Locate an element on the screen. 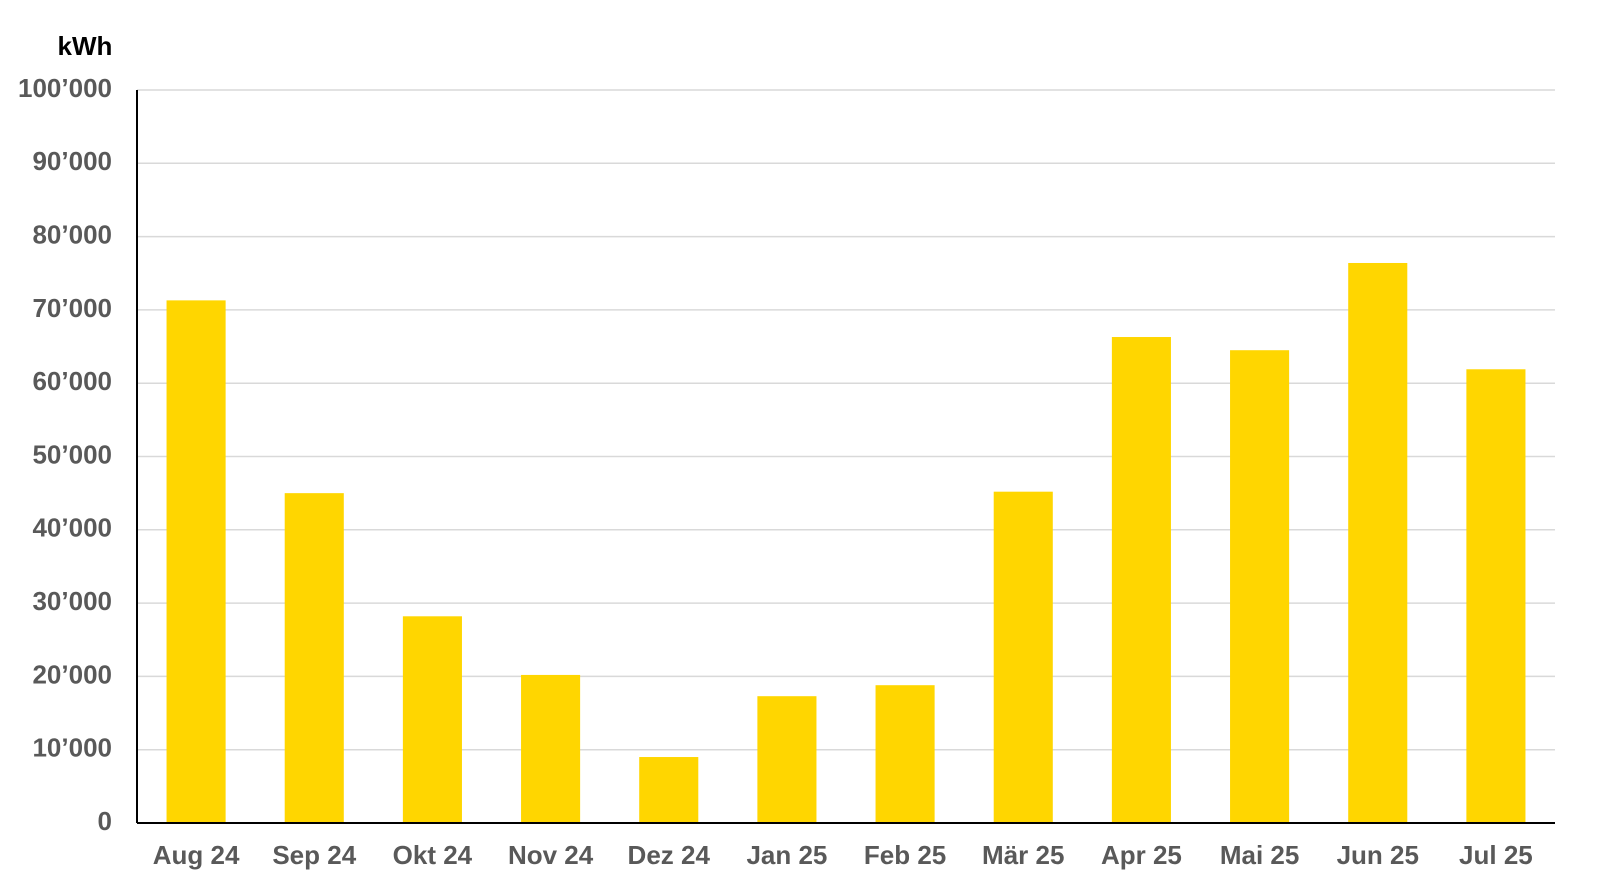  y-tick-label: 90’000 is located at coordinates (72, 161).